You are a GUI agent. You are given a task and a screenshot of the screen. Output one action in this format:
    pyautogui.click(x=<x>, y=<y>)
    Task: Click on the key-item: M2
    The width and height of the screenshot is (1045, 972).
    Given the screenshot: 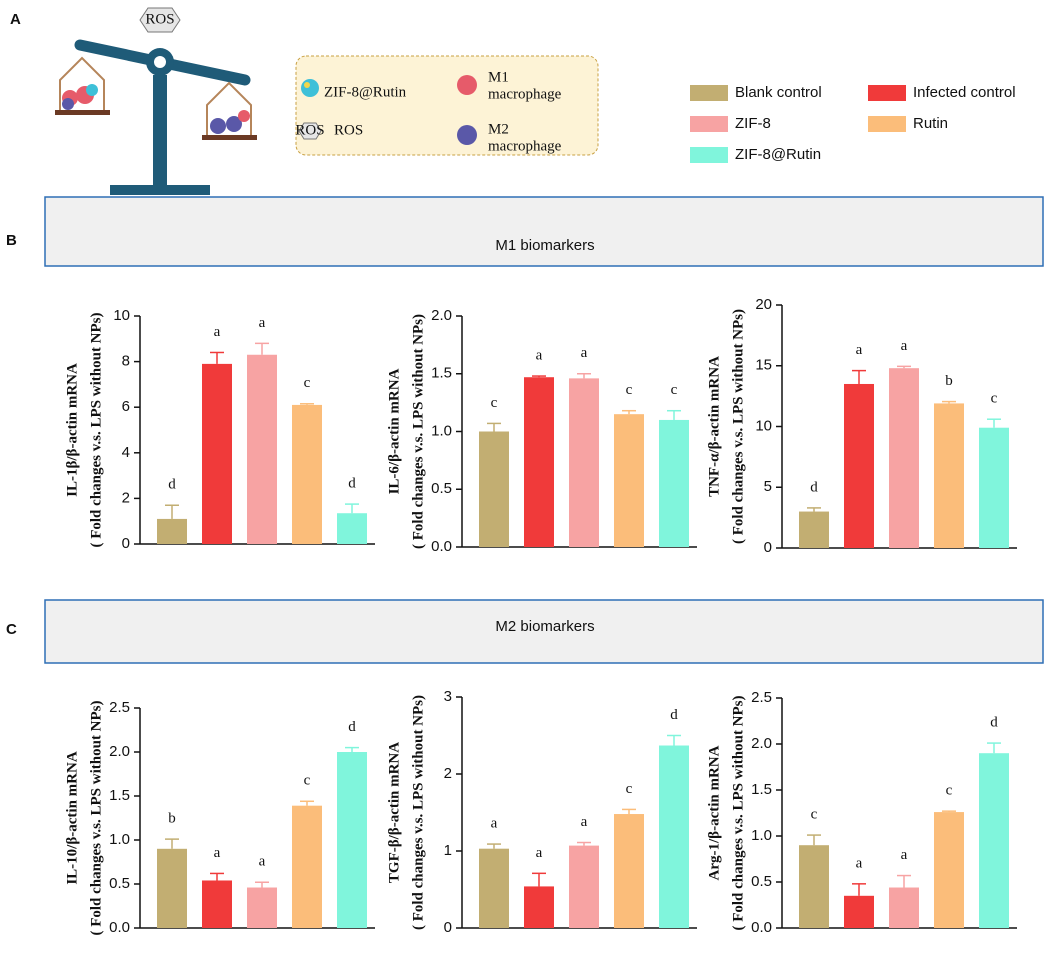 What is the action you would take?
    pyautogui.click(x=498, y=129)
    